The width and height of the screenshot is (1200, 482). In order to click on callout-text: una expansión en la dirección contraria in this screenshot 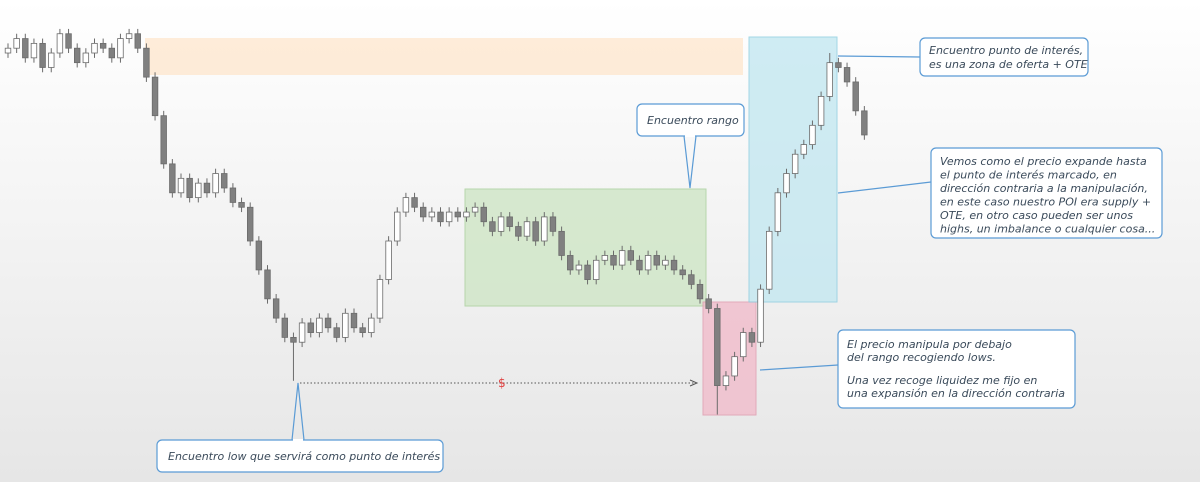, I will do `click(956, 393)`.